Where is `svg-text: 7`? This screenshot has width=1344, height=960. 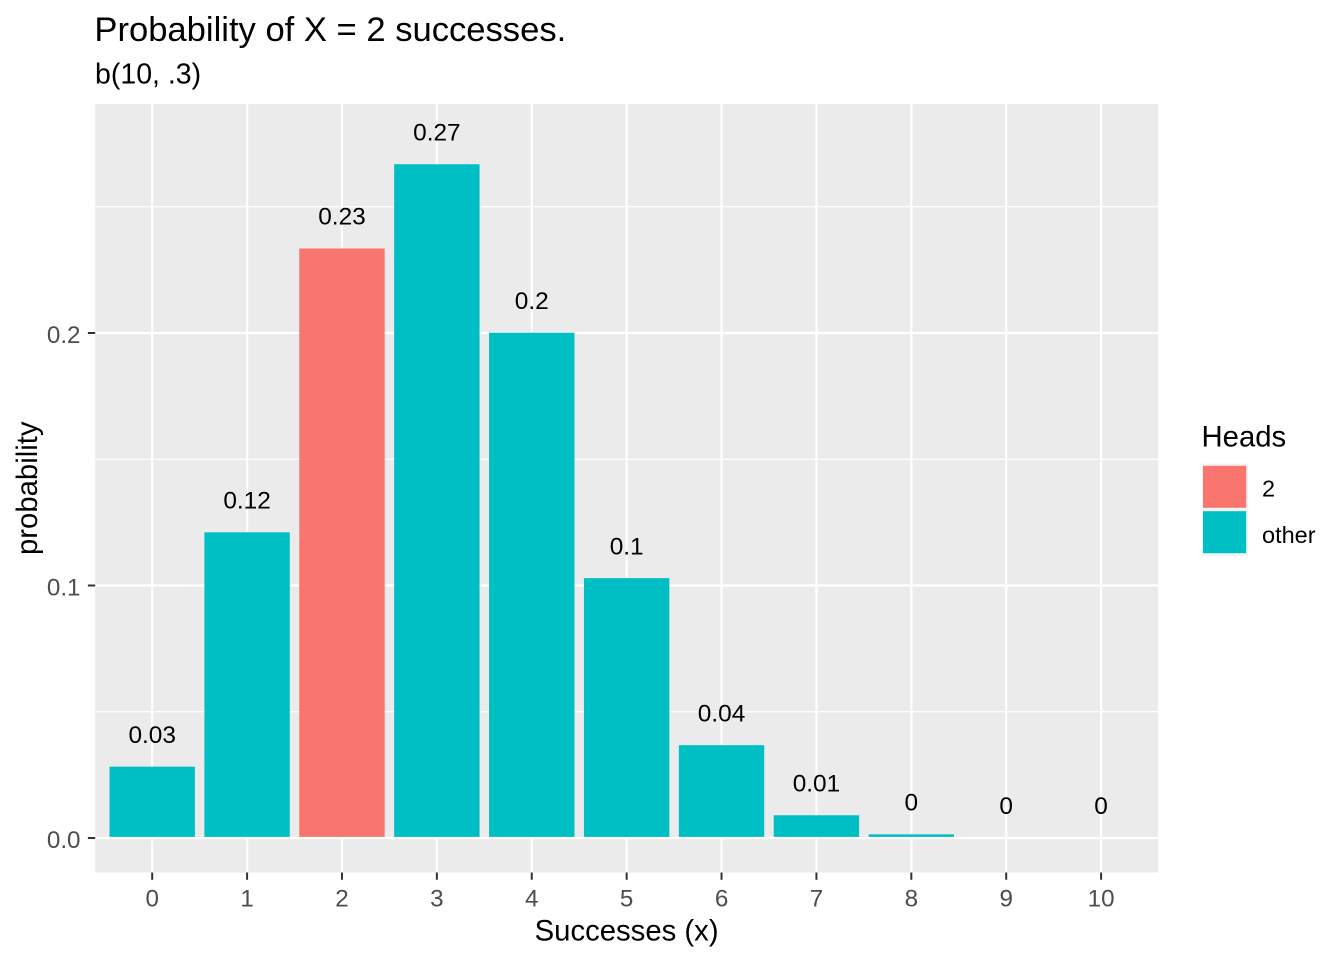 svg-text: 7 is located at coordinates (816, 899).